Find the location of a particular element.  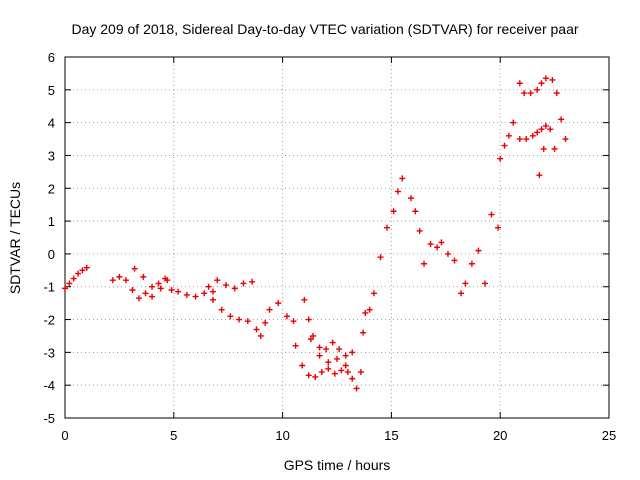

y-tick-label: -1 is located at coordinates (49, 287).